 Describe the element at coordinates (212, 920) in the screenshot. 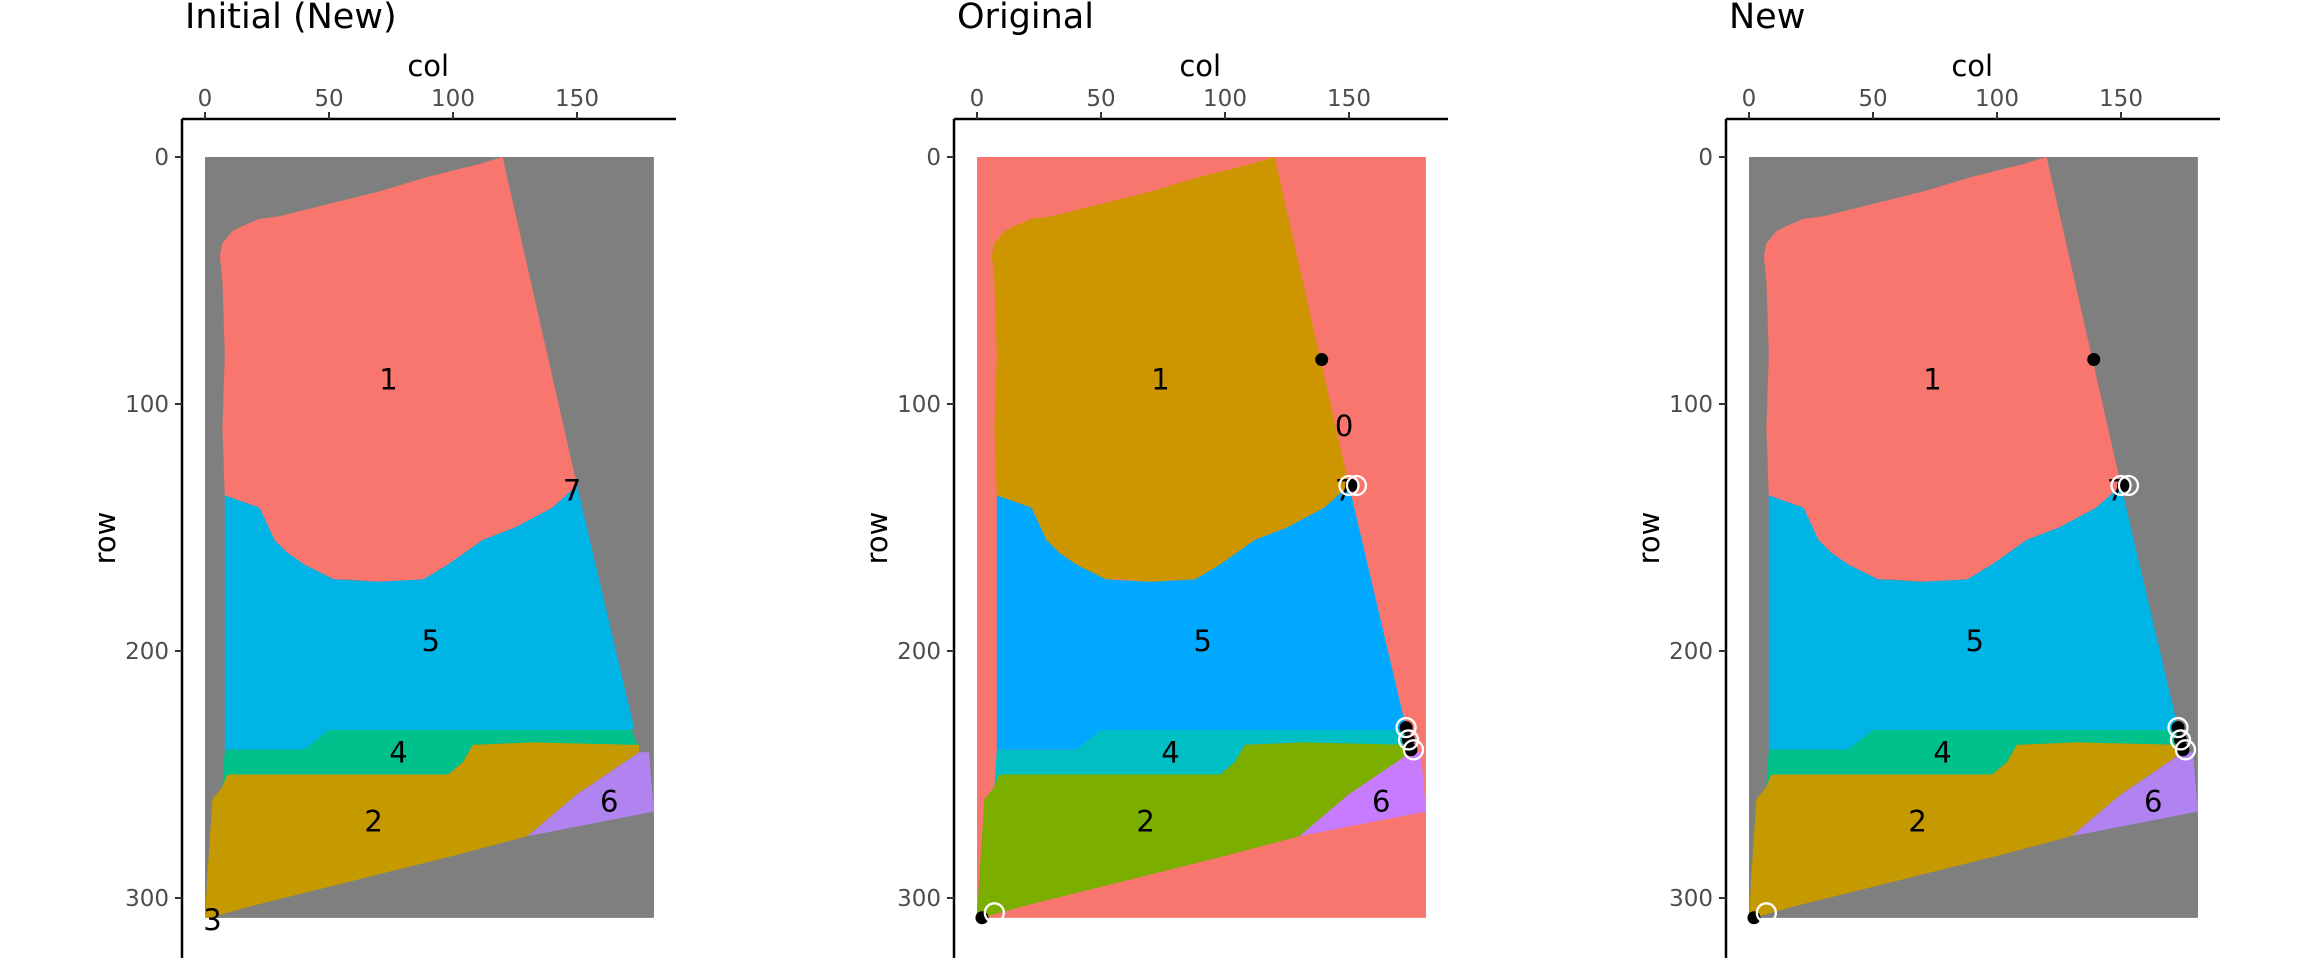

I see `region-label-3: 3` at that location.